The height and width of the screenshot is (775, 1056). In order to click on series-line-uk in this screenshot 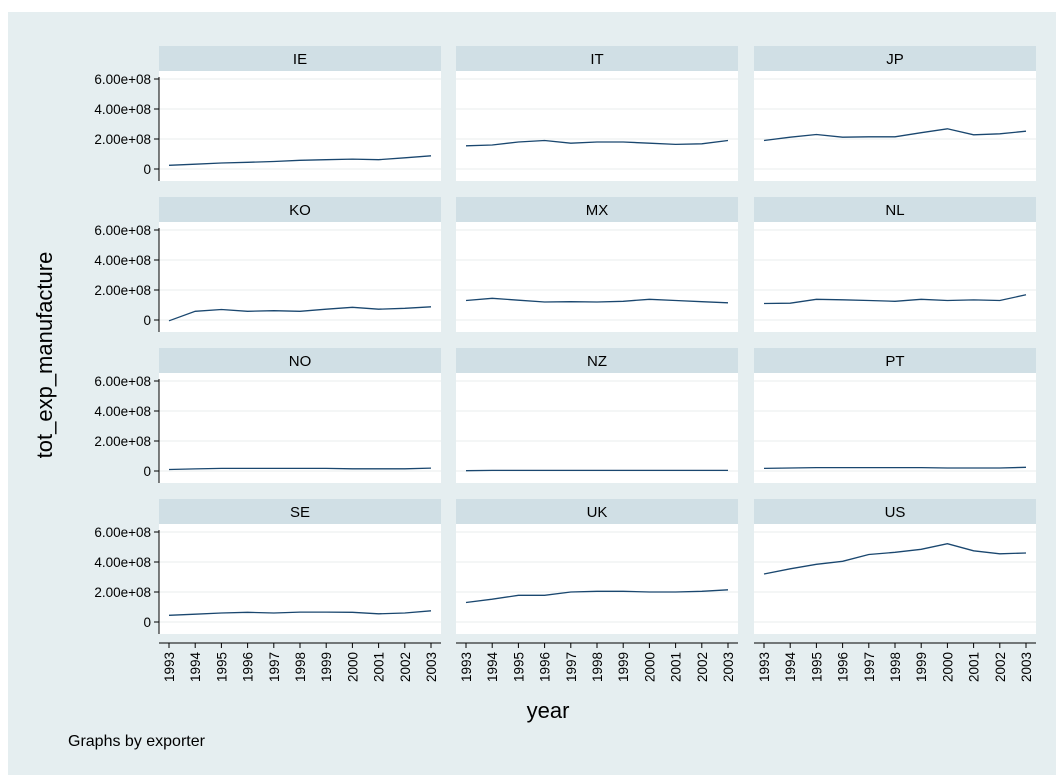, I will do `click(597, 596)`.